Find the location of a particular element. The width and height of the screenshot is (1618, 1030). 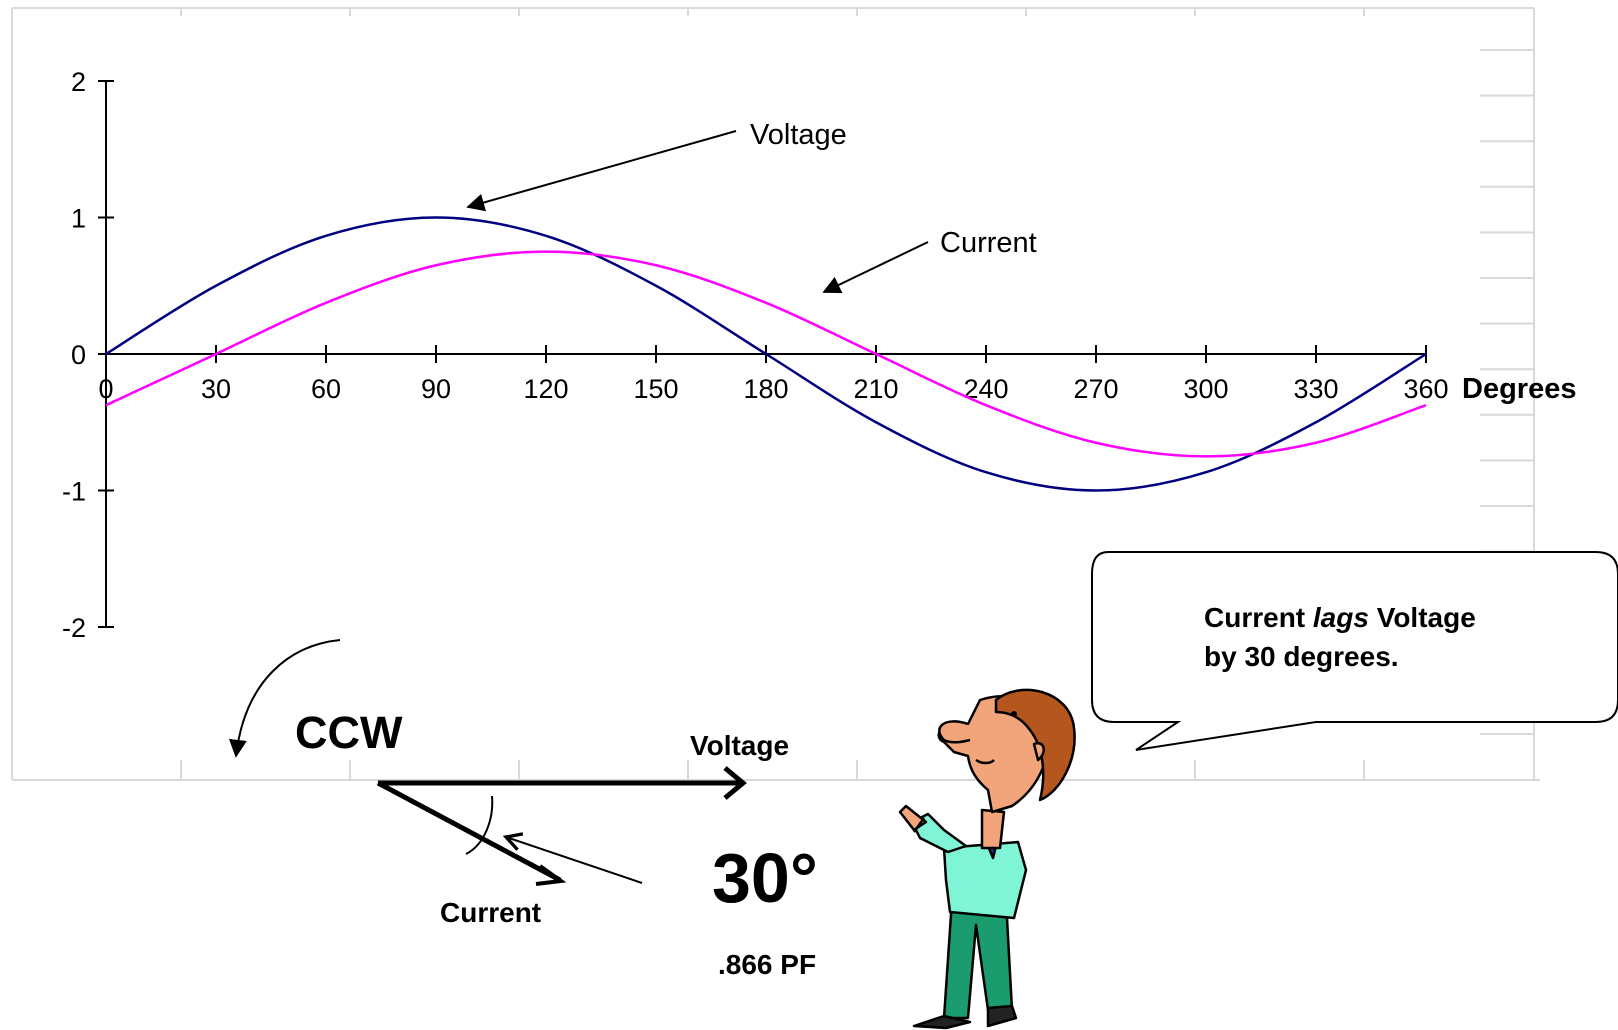

speech-bubble-line2: by 30 degrees. is located at coordinates (1301, 656).